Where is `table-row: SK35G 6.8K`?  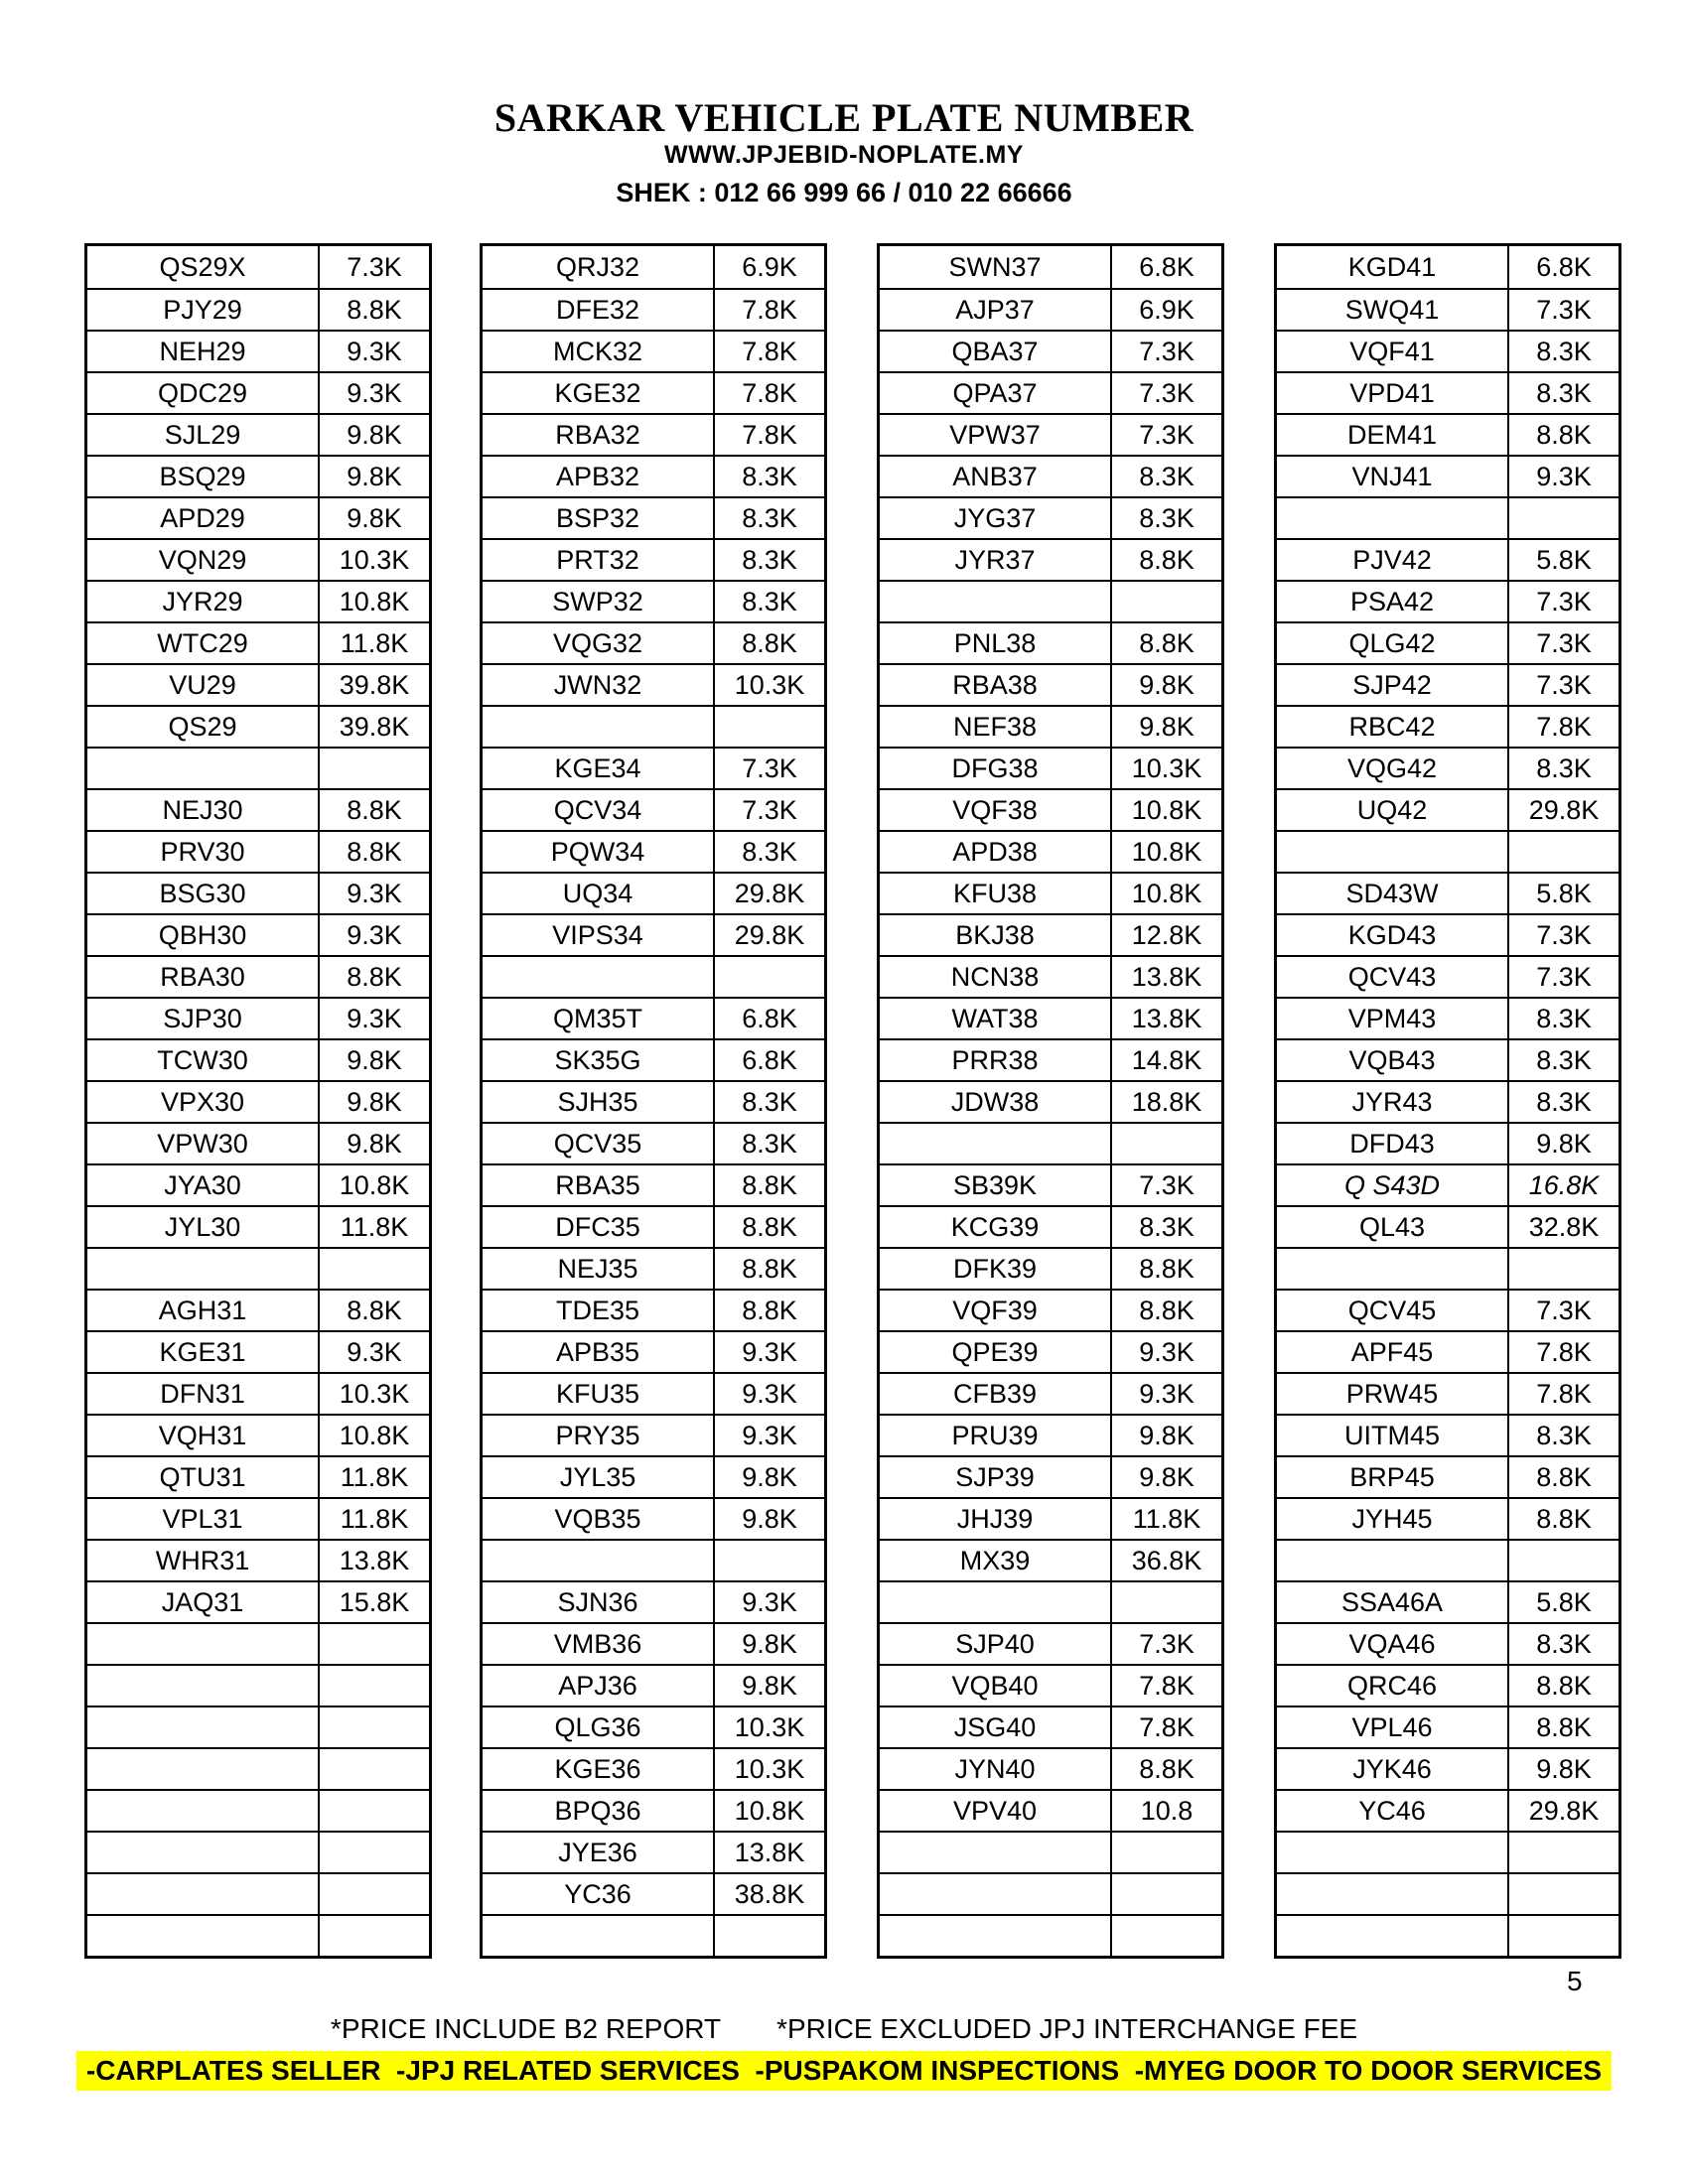 table-row: SK35G 6.8K is located at coordinates (653, 1059).